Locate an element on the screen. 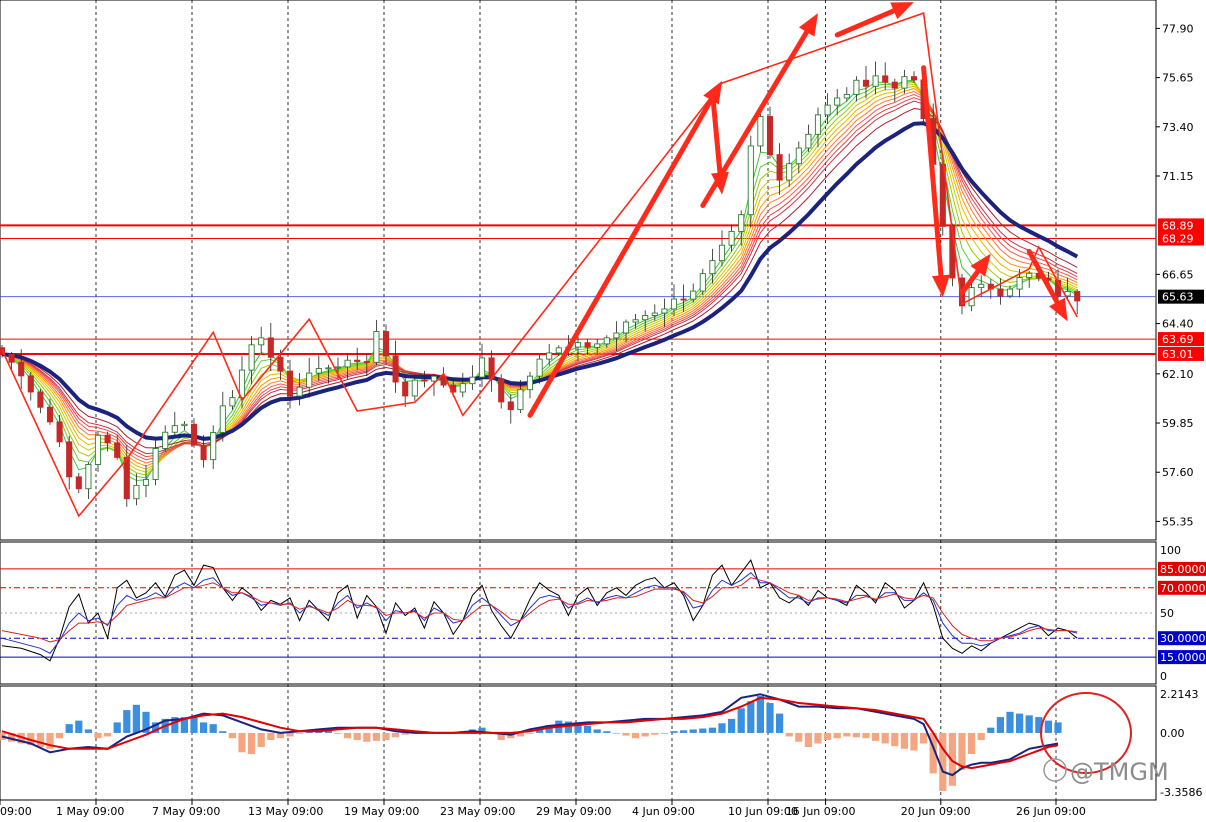 The height and width of the screenshot is (822, 1206). level-price-label: 63.69 is located at coordinates (1178, 339).